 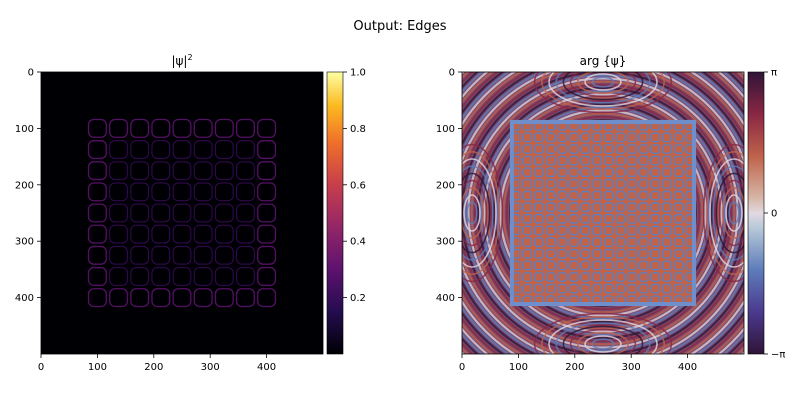 What do you see at coordinates (358, 298) in the screenshot?
I see `intensity-colorbar-tick-label: 0.2` at bounding box center [358, 298].